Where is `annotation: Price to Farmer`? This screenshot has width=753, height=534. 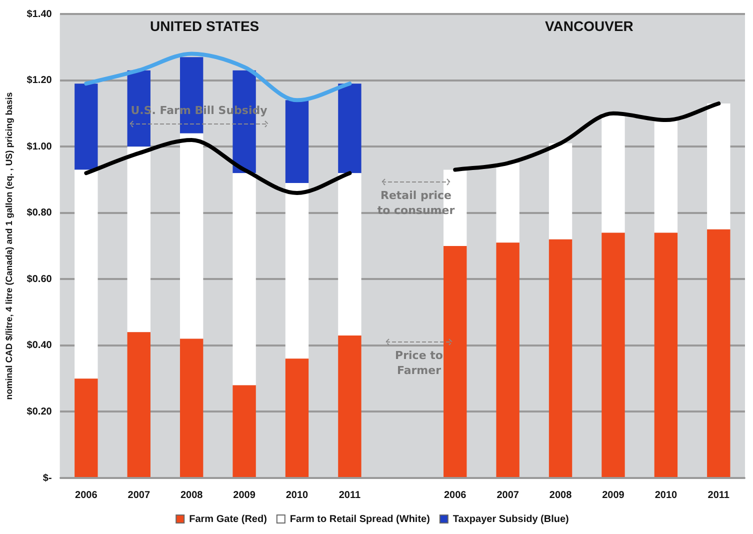
annotation: Price to Farmer is located at coordinates (419, 363).